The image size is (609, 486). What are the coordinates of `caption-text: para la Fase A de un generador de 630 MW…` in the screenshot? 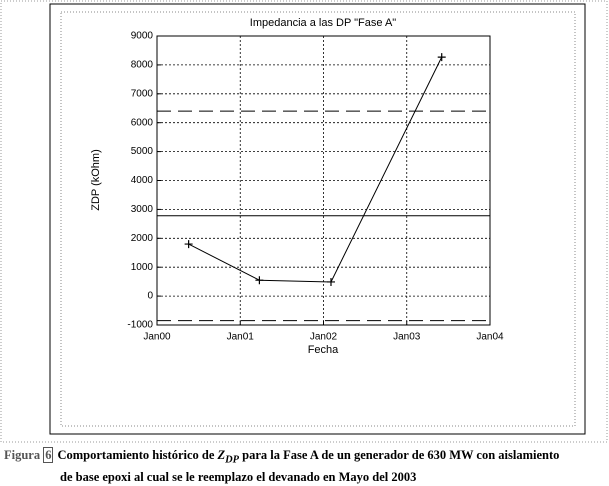 It's located at (401, 455).